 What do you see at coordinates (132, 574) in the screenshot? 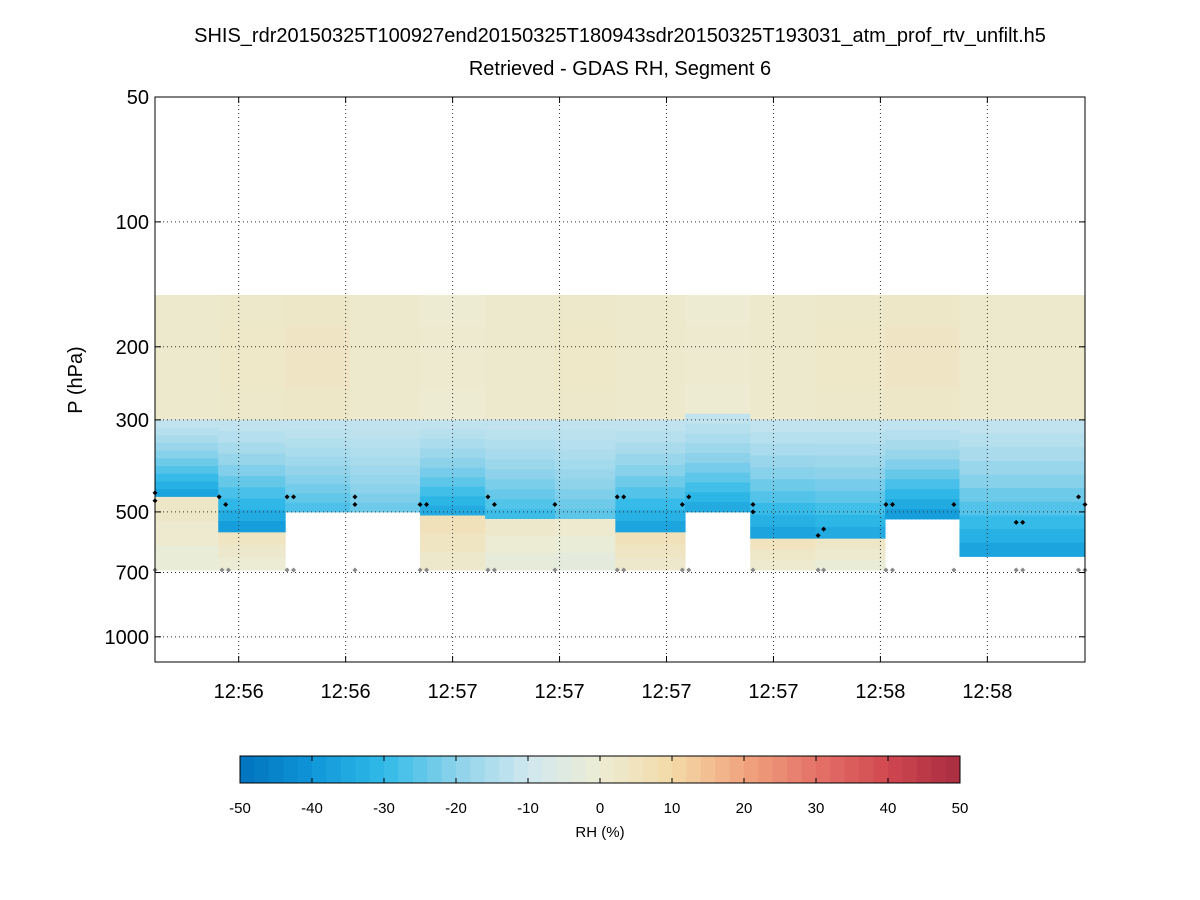
I see `y-tick-label: 700` at bounding box center [132, 574].